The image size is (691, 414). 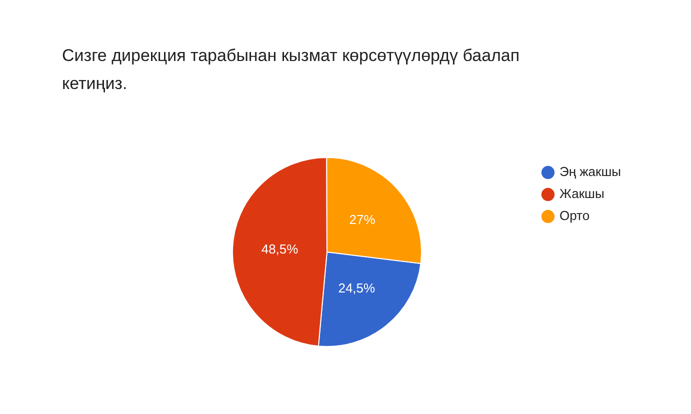 What do you see at coordinates (280, 249) in the screenshot?
I see `data-label: 48,5%` at bounding box center [280, 249].